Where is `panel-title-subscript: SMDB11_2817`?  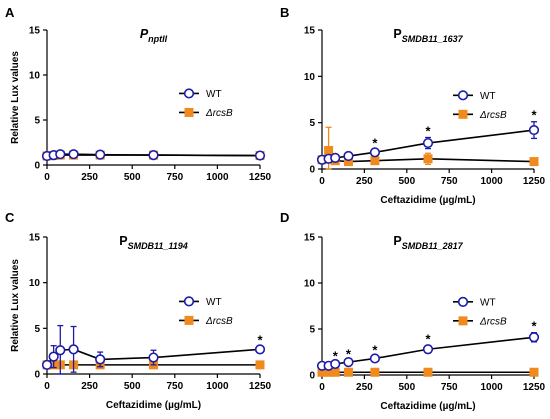 panel-title-subscript: SMDB11_2817 is located at coordinates (433, 246).